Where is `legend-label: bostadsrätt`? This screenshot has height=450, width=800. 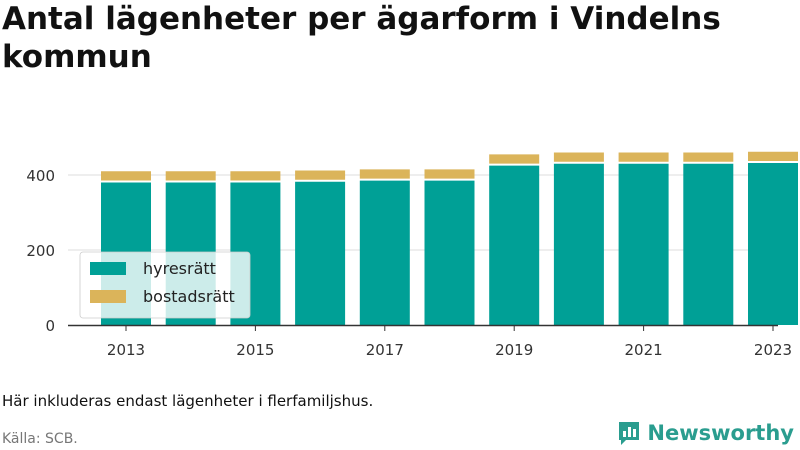
legend-label: bostadsrätt is located at coordinates (189, 296).